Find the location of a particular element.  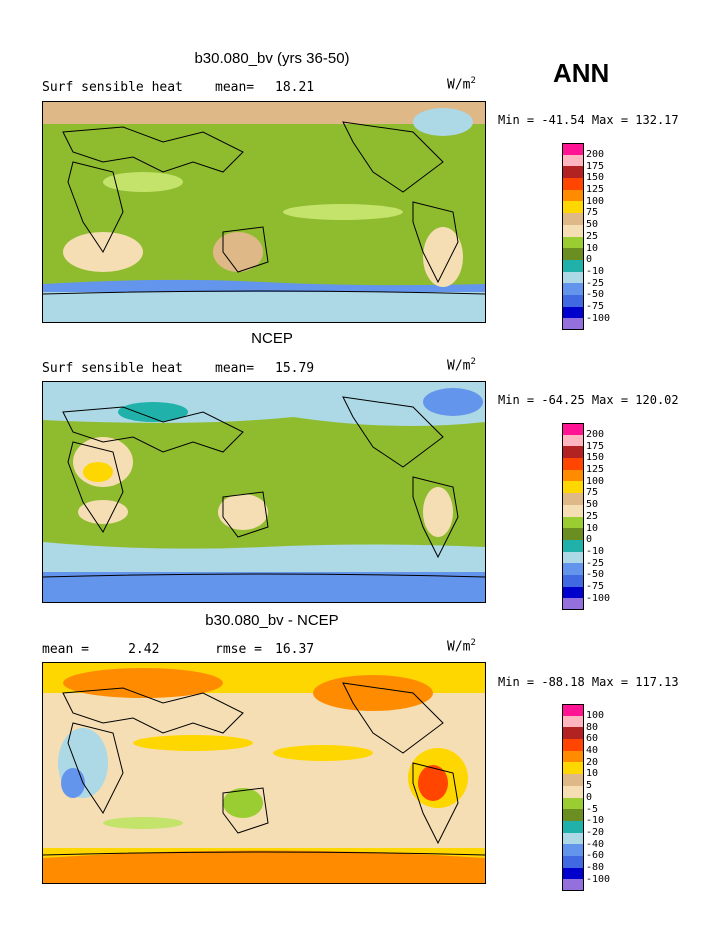

panel-1-legend-rows: 200 175 150 125 100 75 50 25 10 0 -10 -25 -50 -75 -100 is located at coordinates (602, 236).